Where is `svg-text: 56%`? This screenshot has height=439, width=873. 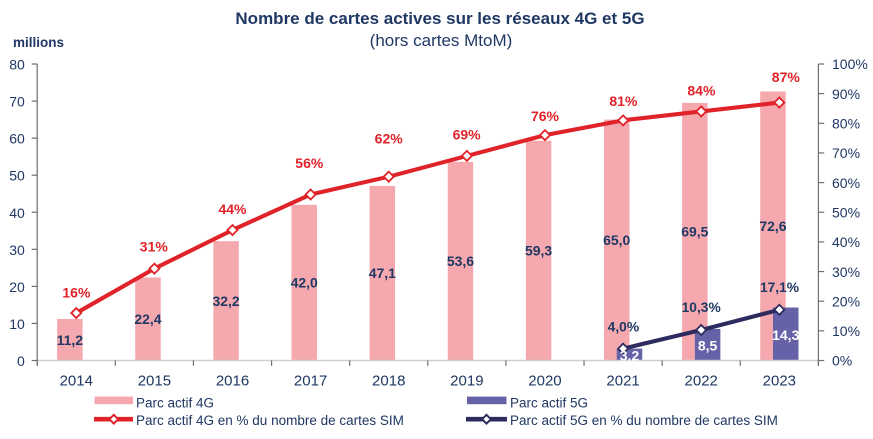
svg-text: 56% is located at coordinates (309, 163).